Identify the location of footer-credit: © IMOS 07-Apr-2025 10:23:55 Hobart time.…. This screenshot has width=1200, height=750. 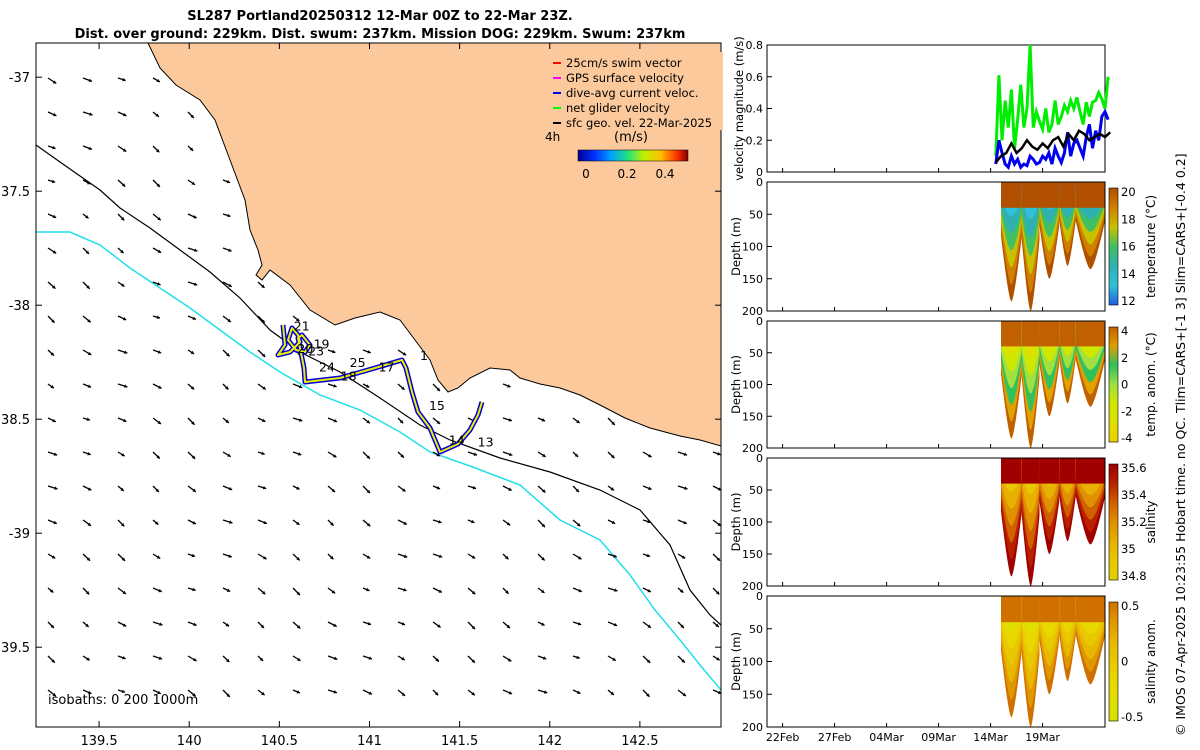
(1180, 444).